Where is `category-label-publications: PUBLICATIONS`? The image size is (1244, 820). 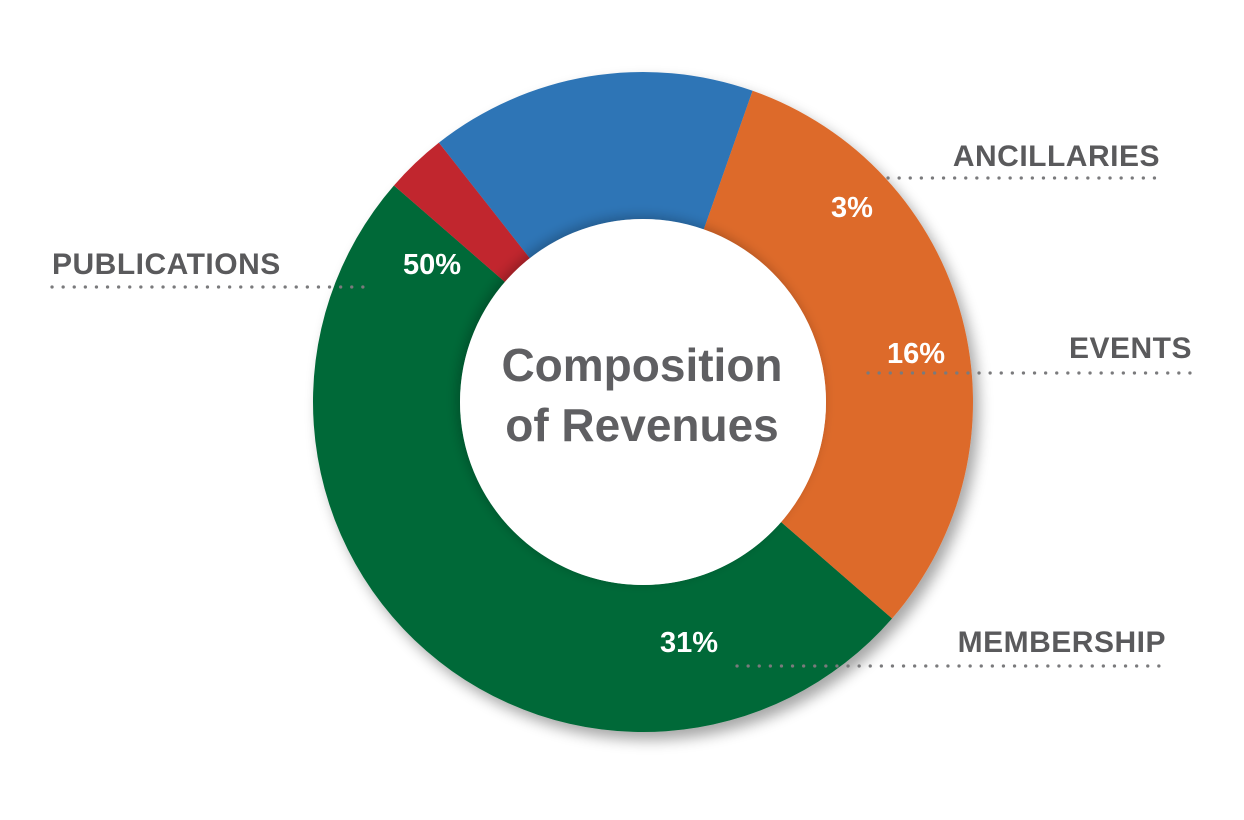 category-label-publications: PUBLICATIONS is located at coordinates (166, 264).